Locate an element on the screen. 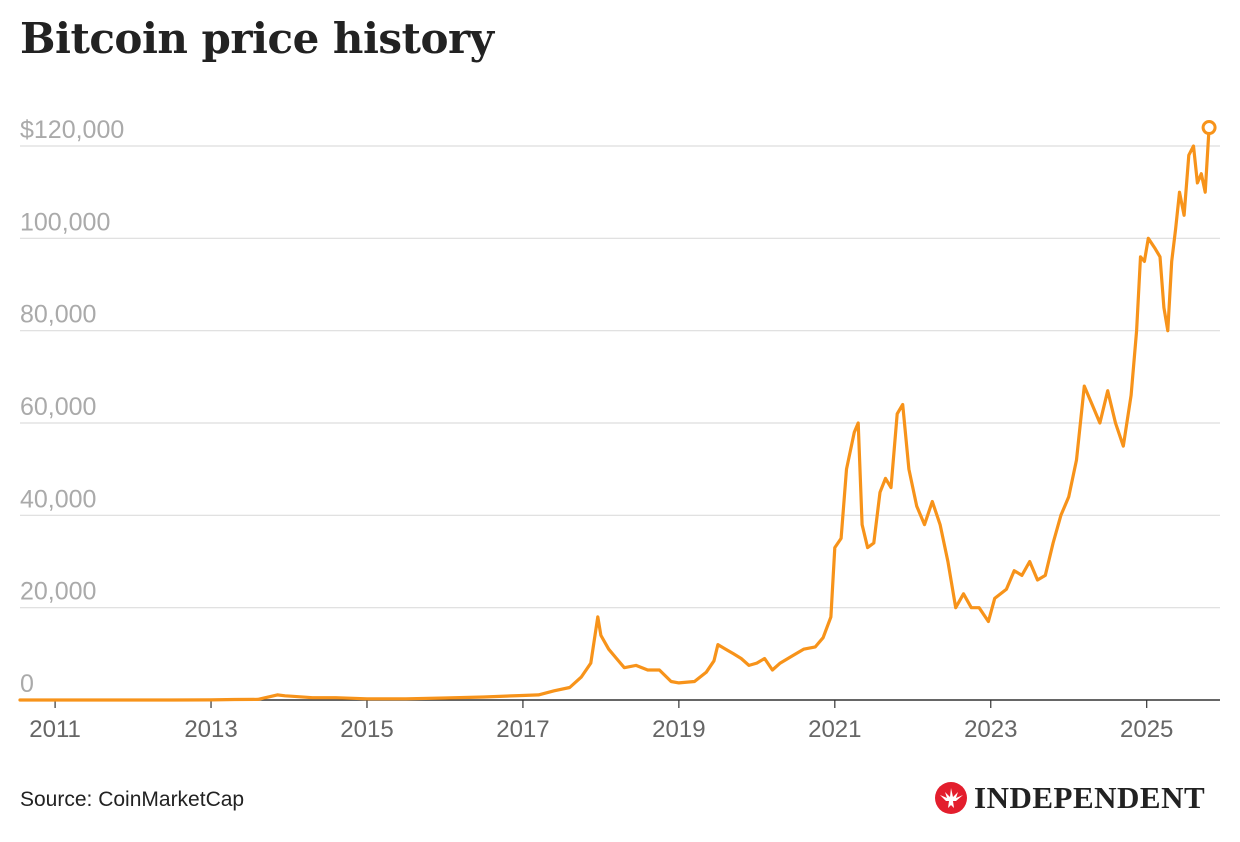 This screenshot has height=842, width=1240. x-tick-label: 2015 is located at coordinates (366, 729).